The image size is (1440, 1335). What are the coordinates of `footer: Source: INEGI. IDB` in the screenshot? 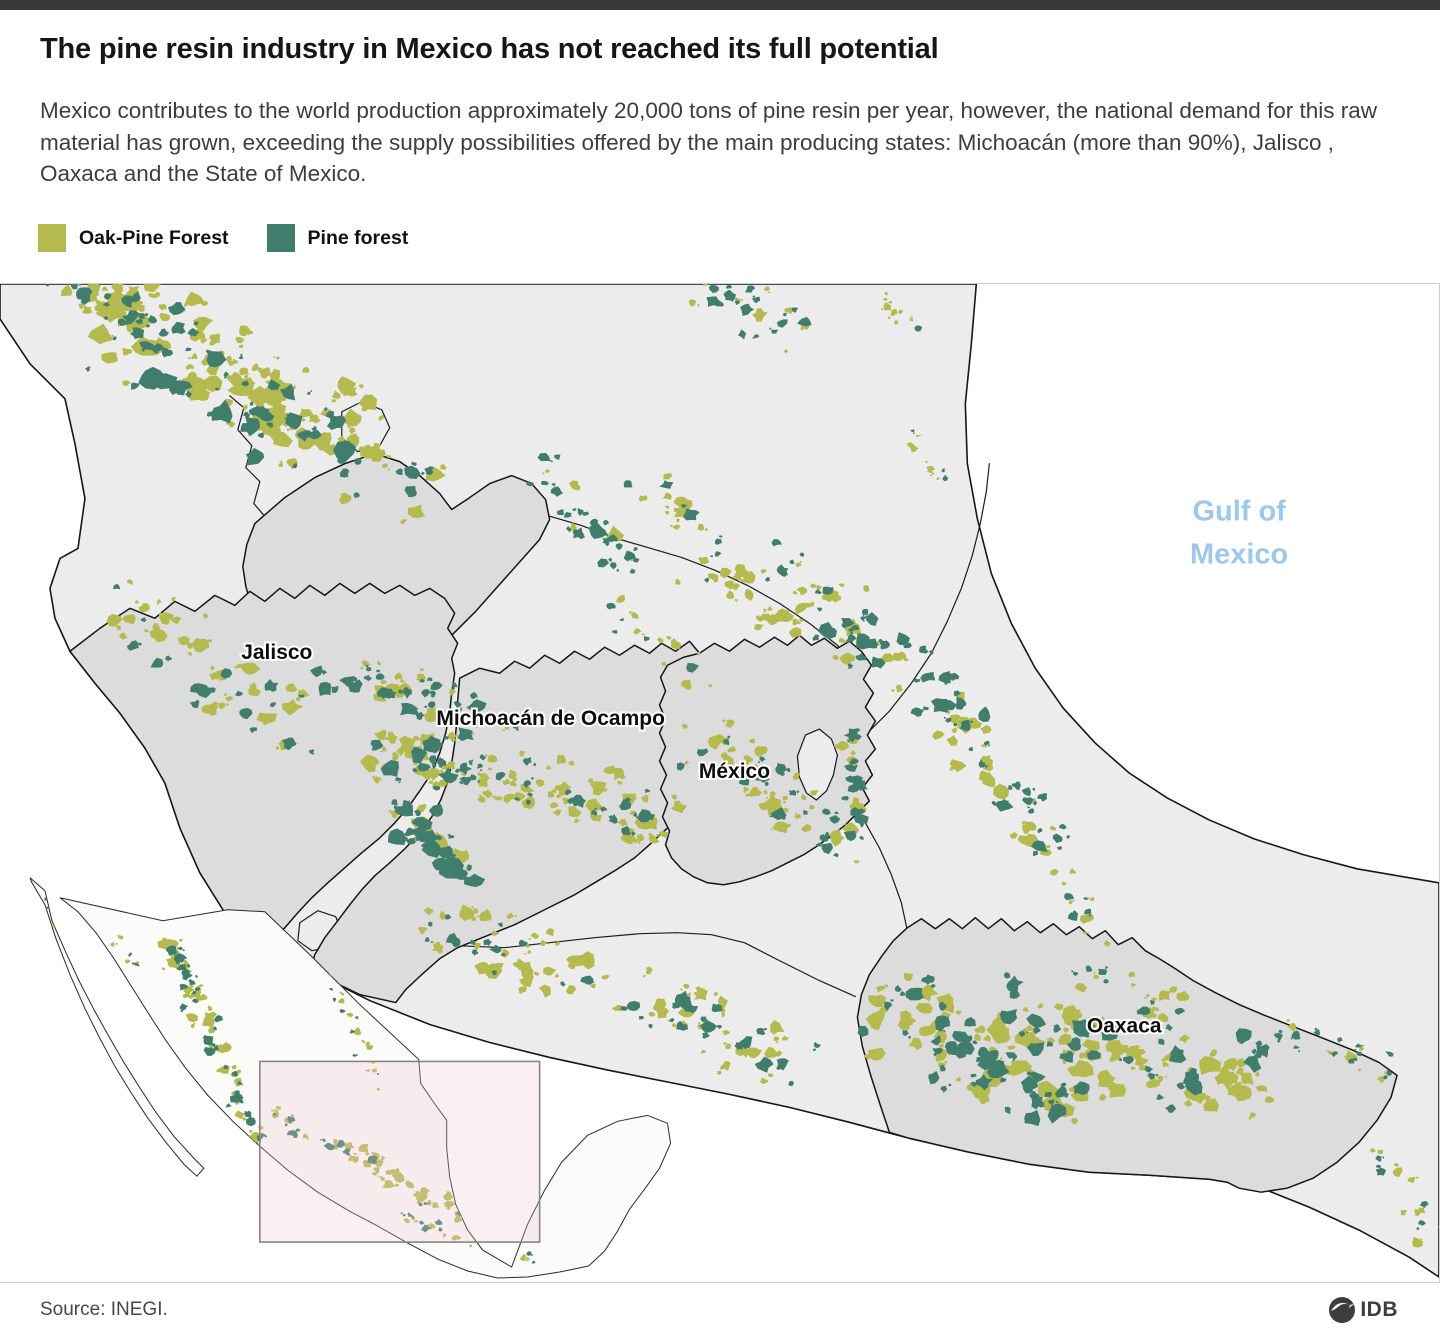 It's located at (720, 1309).